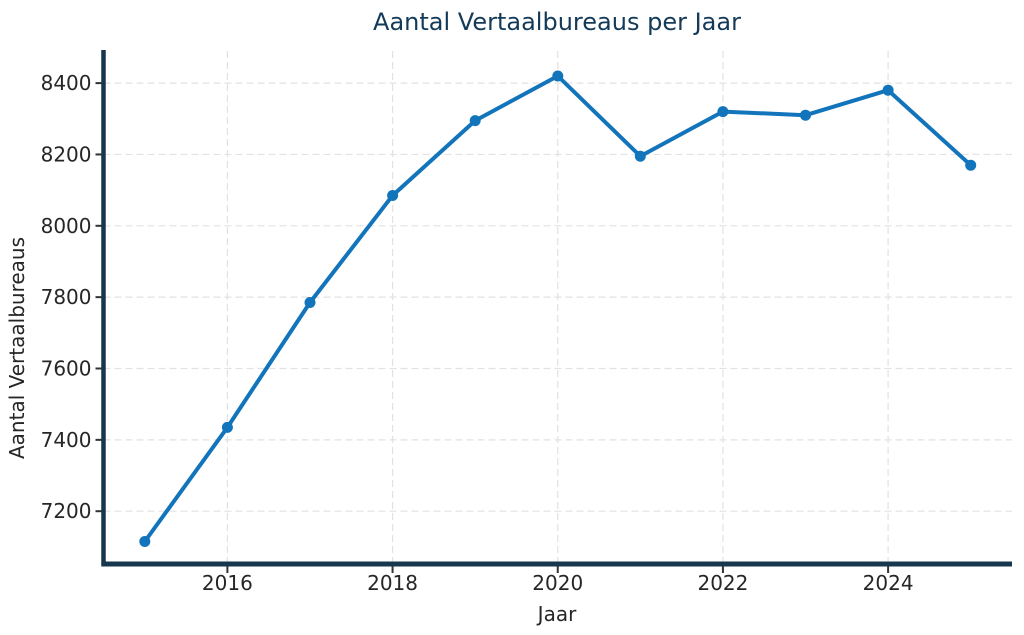 This screenshot has height=635, width=1024. I want to click on y-tick-label: 8000, so click(66, 226).